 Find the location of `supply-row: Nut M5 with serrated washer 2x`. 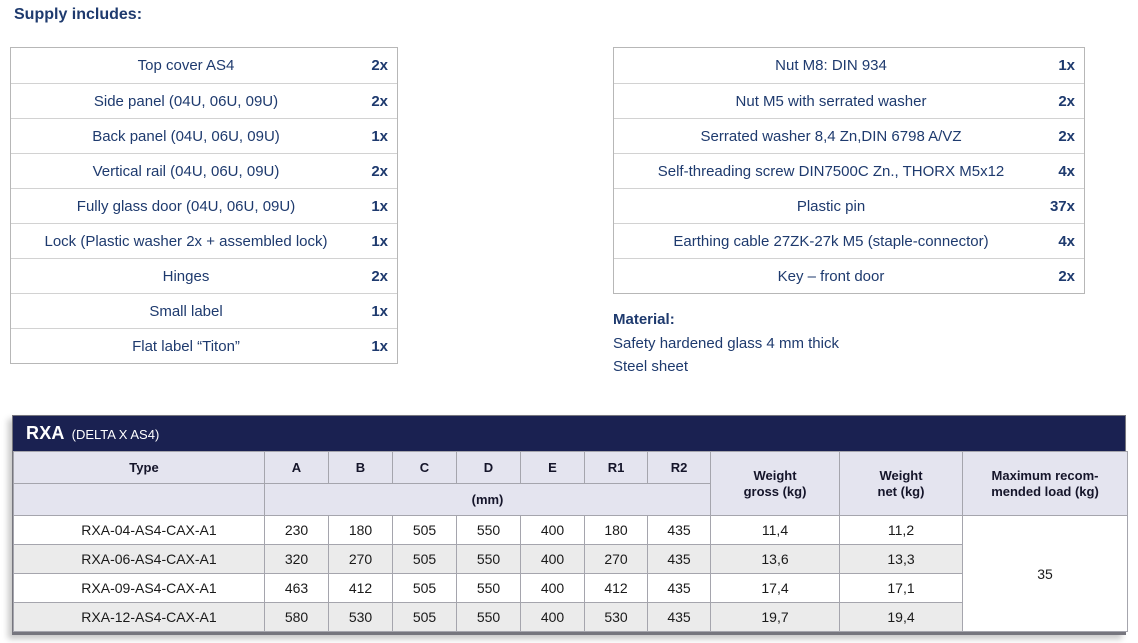

supply-row: Nut M5 with serrated washer 2x is located at coordinates (849, 100).